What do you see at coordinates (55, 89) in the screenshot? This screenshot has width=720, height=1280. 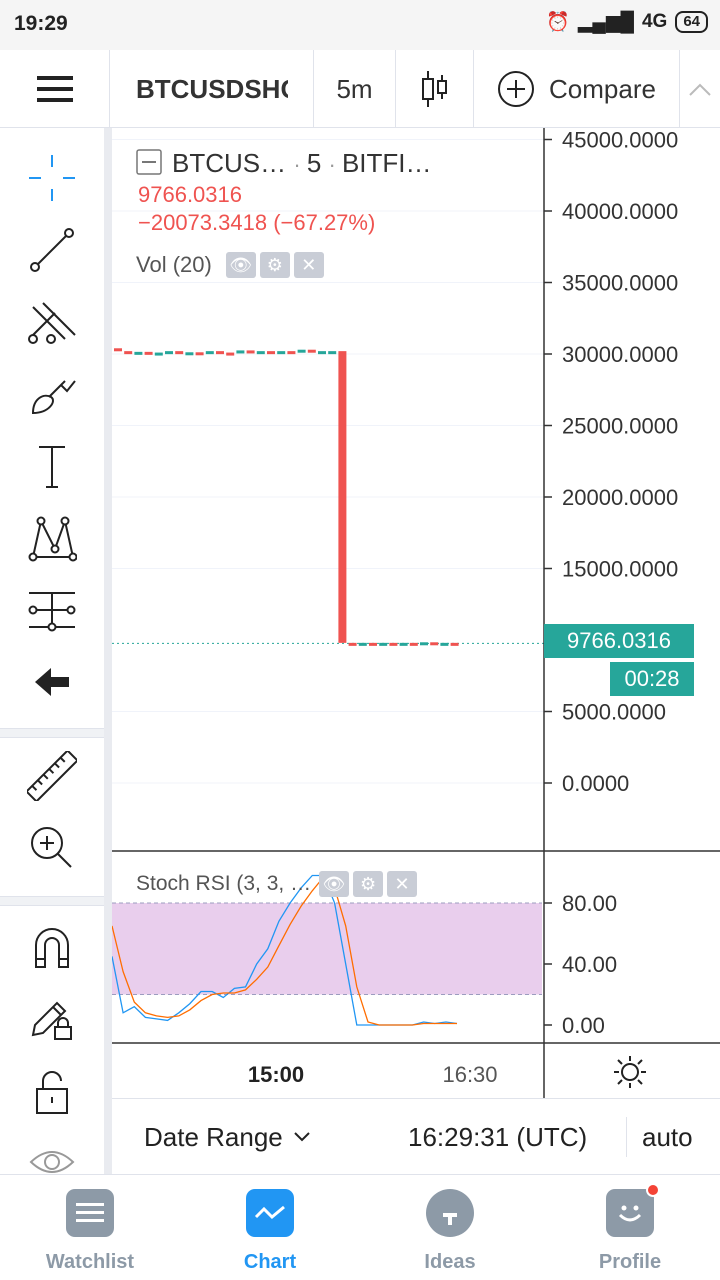 I see `menu-button` at bounding box center [55, 89].